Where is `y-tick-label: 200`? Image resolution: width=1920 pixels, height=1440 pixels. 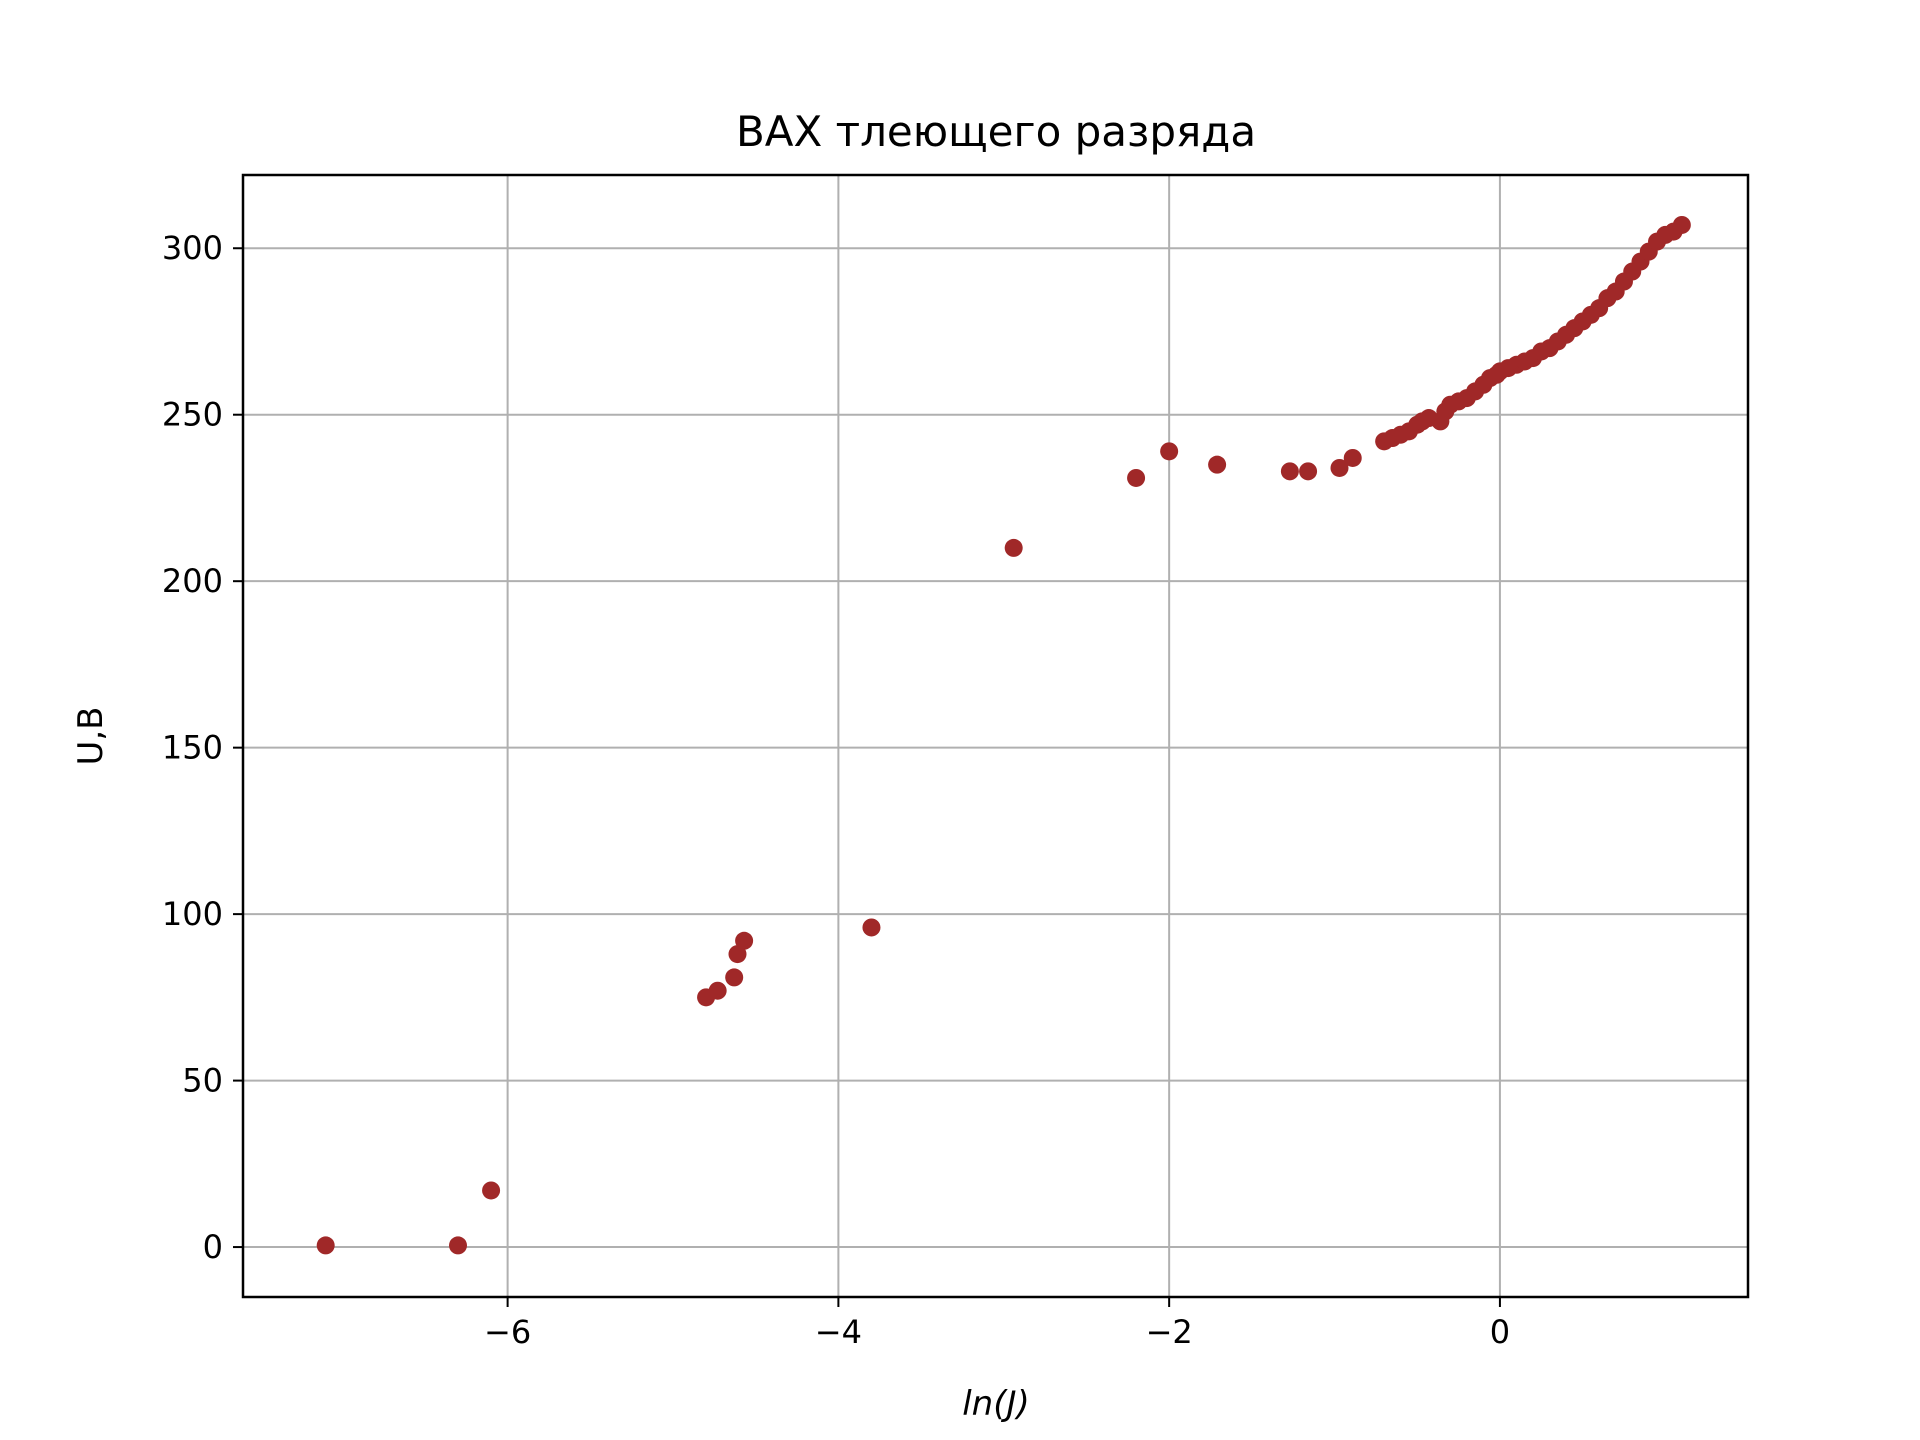 y-tick-label: 200 is located at coordinates (192, 581).